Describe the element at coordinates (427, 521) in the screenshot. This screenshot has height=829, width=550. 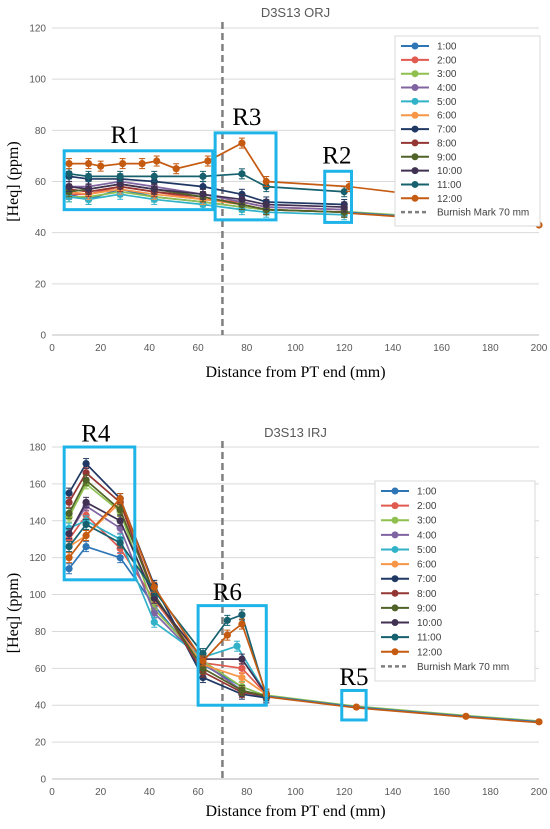
I see `legend-label: 3:00` at that location.